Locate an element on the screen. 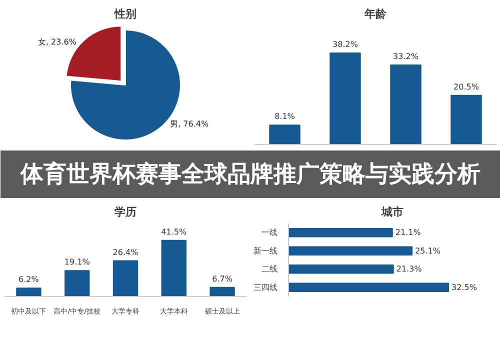  text: 体育世界杯赛事全球品牌推广策略与实践分析 is located at coordinates (250, 174).